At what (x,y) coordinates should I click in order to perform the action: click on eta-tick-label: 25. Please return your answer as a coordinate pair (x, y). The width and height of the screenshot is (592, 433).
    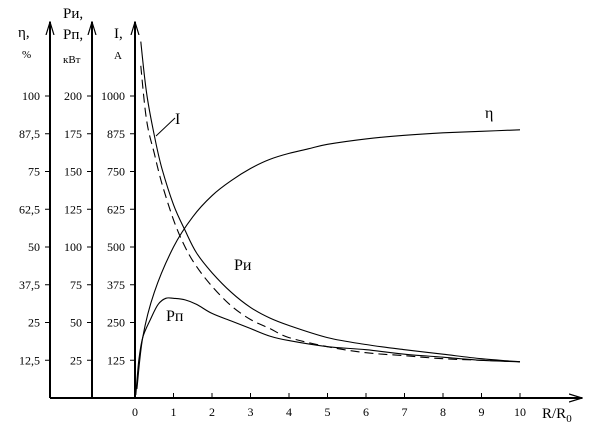
    Looking at the image, I should click on (34, 323).